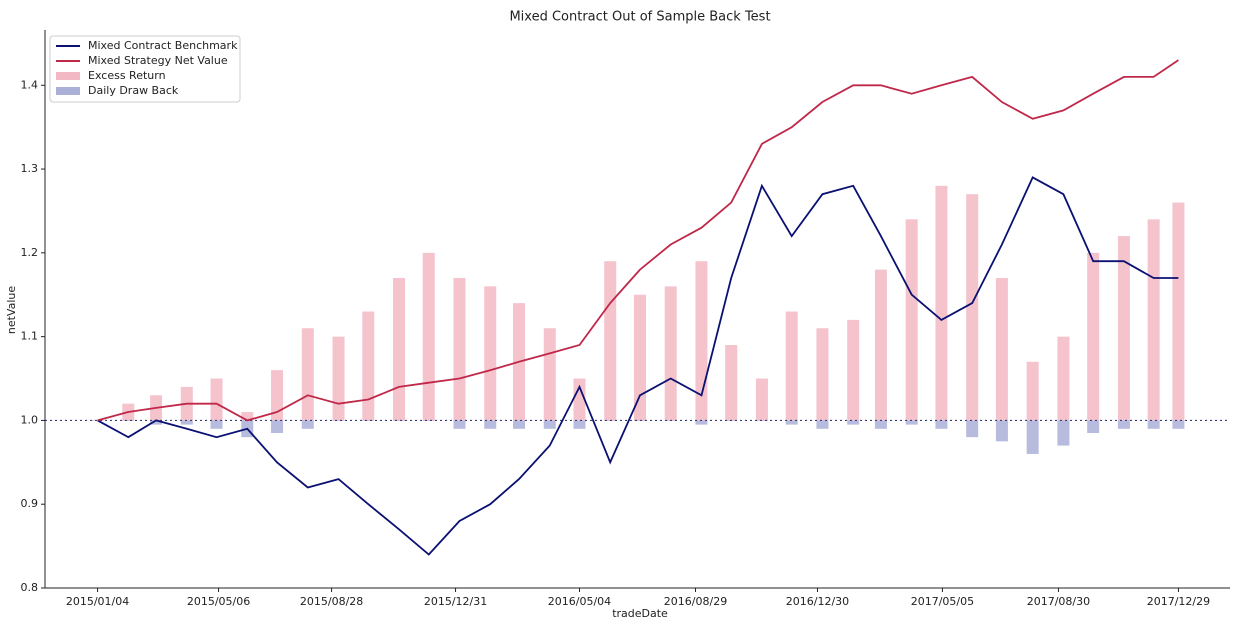  What do you see at coordinates (639, 17) in the screenshot?
I see `chart-title: Mixed Contract Out of Sample Back Test` at bounding box center [639, 17].